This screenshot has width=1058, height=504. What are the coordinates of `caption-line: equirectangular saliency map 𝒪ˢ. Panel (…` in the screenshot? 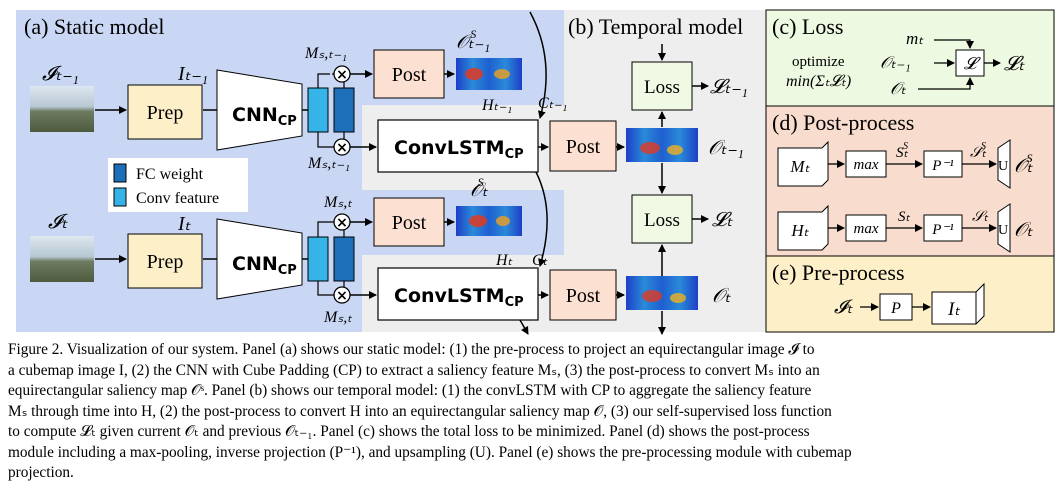 It's located at (410, 390).